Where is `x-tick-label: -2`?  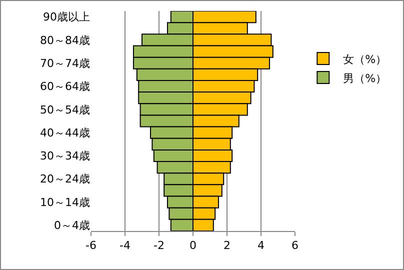
x-tick-label: -2 is located at coordinates (159, 245).